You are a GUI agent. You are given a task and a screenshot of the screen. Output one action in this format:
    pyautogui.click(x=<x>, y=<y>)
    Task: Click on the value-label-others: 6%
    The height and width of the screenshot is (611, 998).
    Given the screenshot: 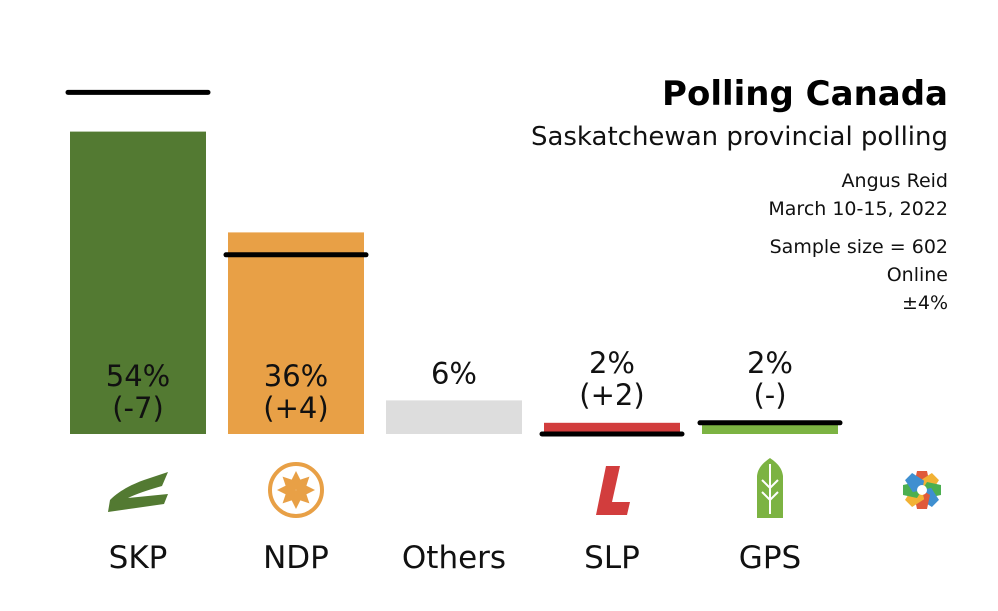 What is the action you would take?
    pyautogui.click(x=454, y=373)
    